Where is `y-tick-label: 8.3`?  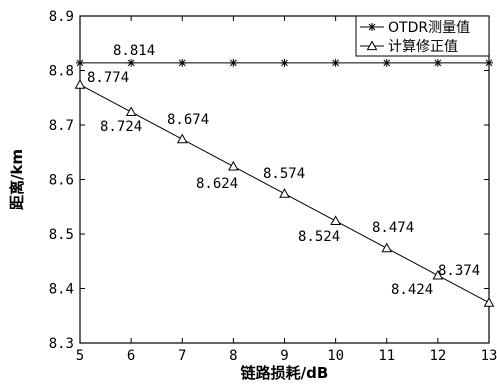
y-tick-label: 8.3 is located at coordinates (61, 344).